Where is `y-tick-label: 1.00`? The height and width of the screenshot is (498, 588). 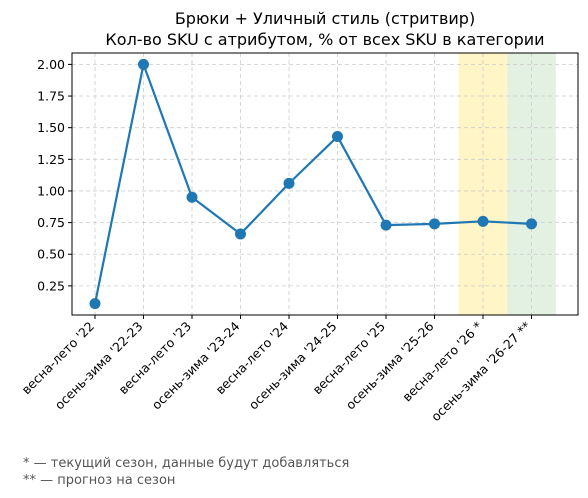 y-tick-label: 1.00 is located at coordinates (51, 190).